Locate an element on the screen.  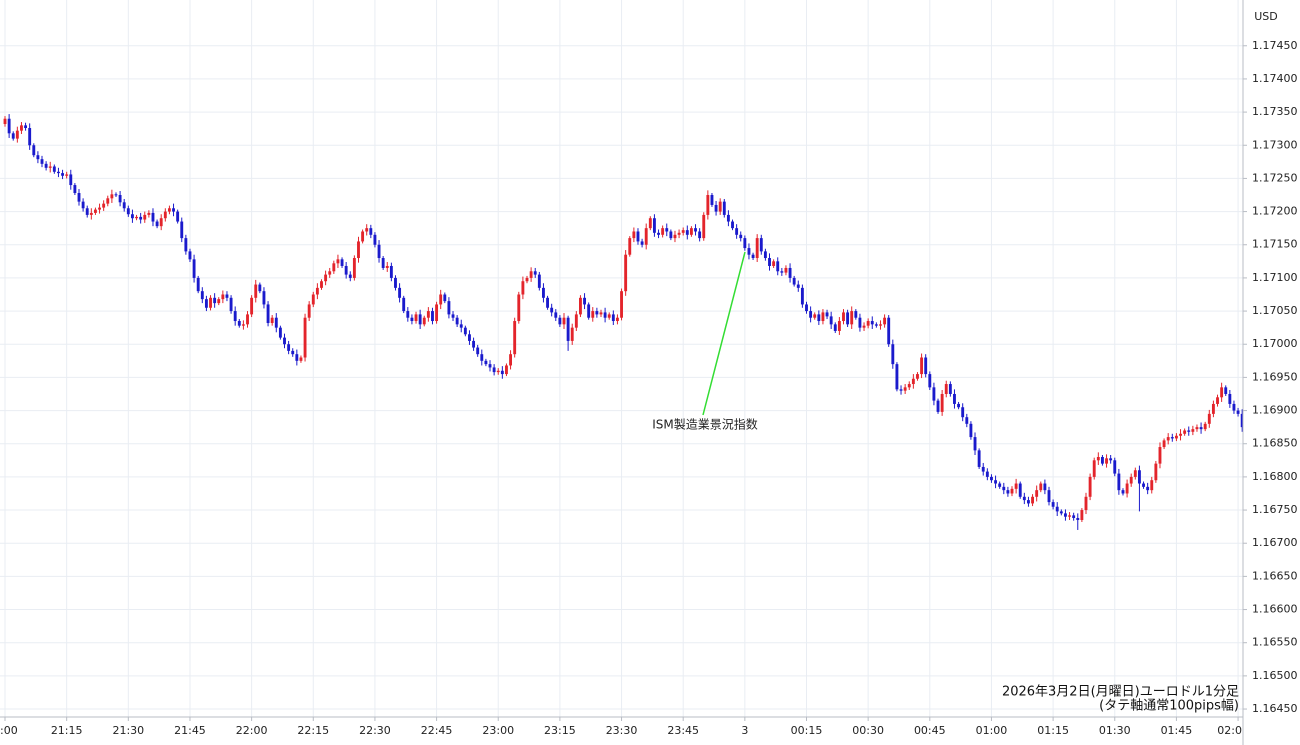
y-tick-label: 1.17100 is located at coordinates (1275, 277).